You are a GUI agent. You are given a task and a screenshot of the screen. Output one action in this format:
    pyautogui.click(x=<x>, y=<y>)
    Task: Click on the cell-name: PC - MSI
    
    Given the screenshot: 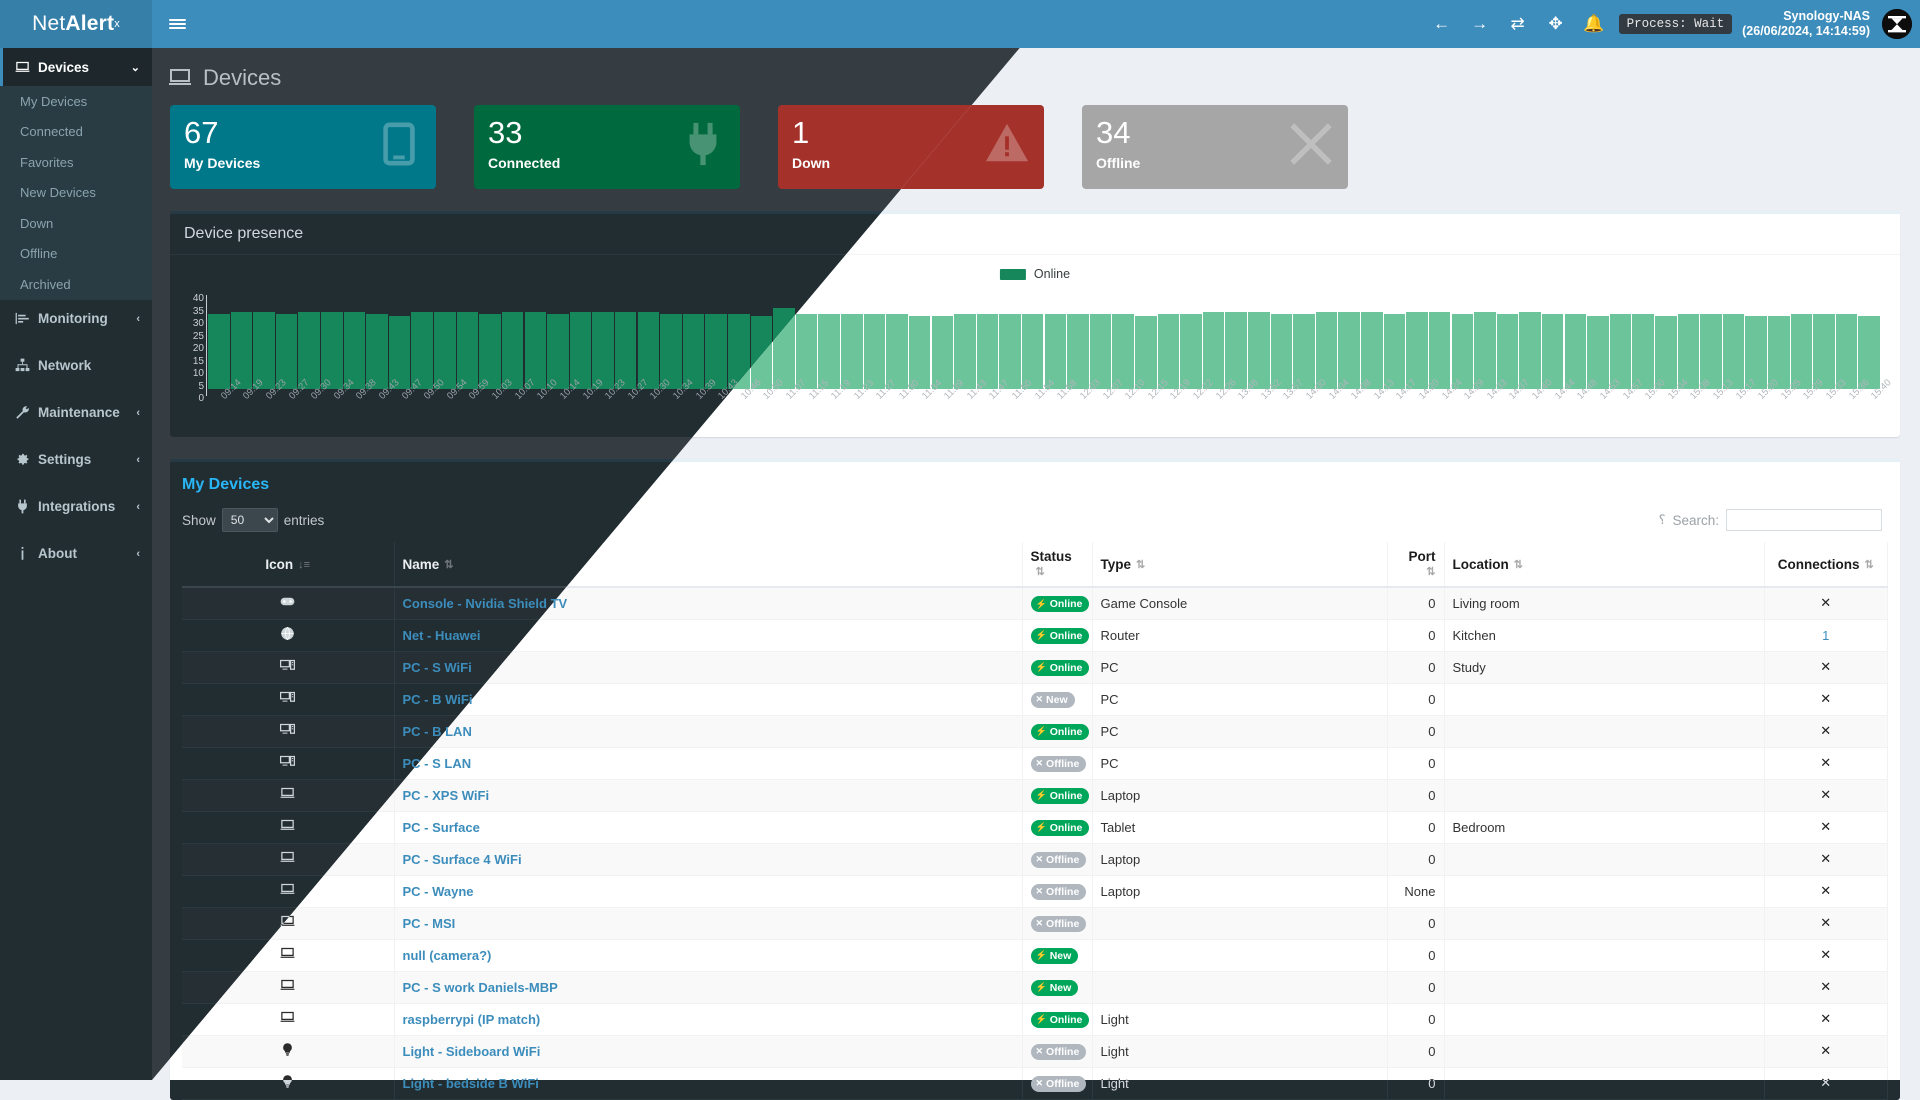 What is the action you would take?
    pyautogui.click(x=708, y=923)
    